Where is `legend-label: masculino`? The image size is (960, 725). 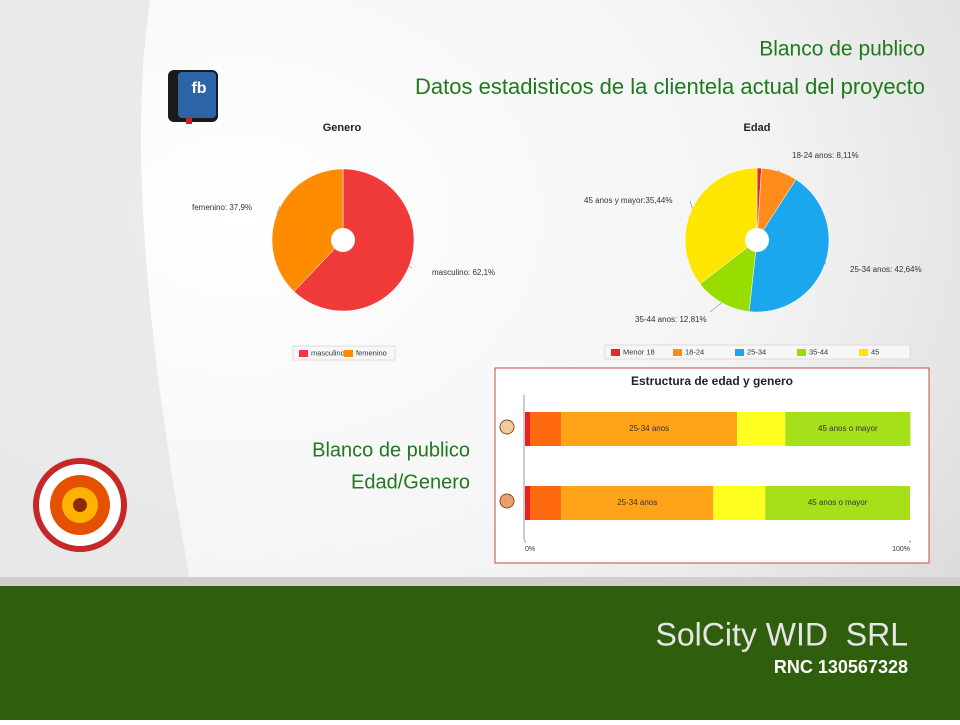 legend-label: masculino is located at coordinates (328, 352).